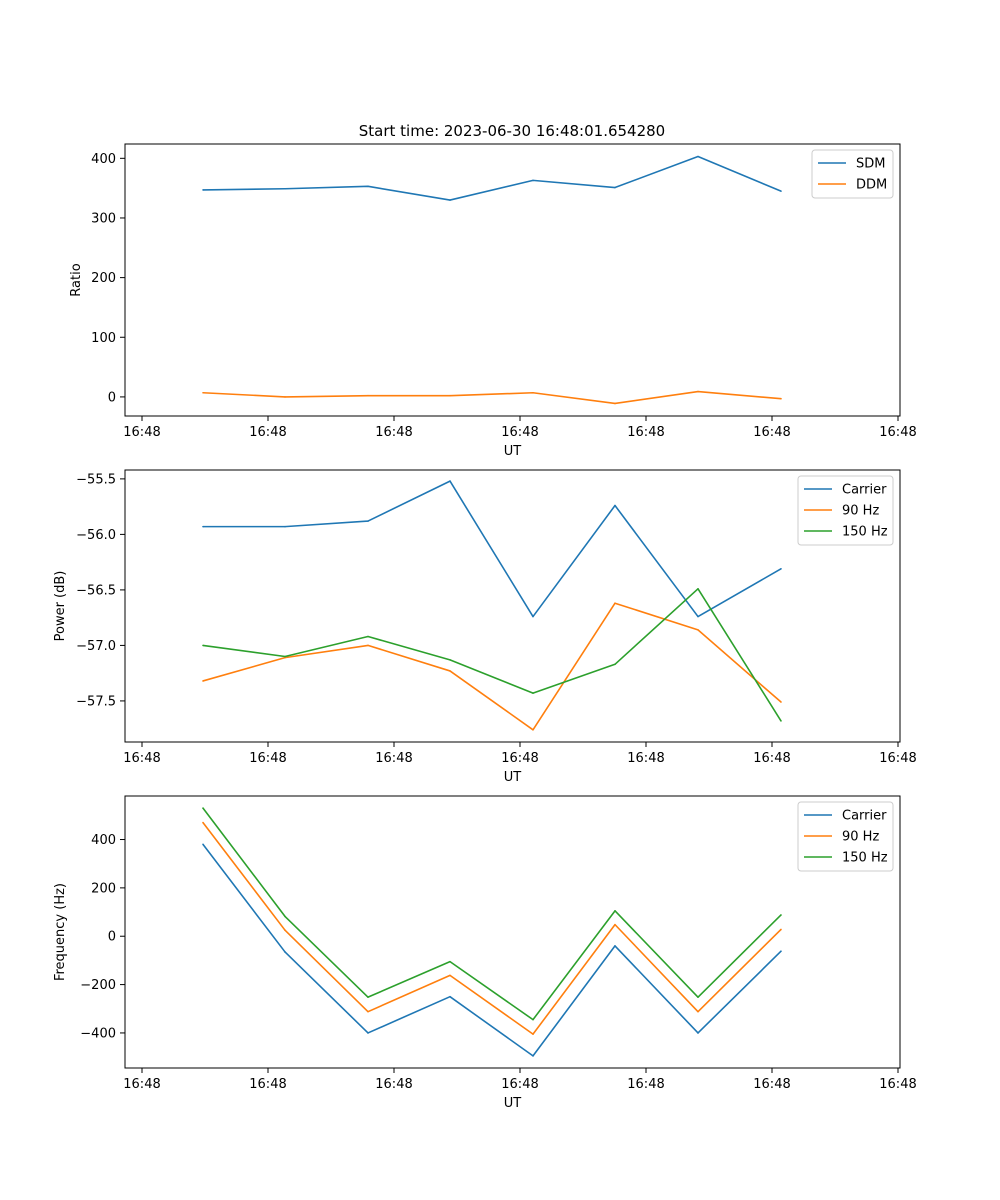 This screenshot has width=1000, height=1200. Describe the element at coordinates (492, 928) in the screenshot. I see `series-line-90-hz` at that location.